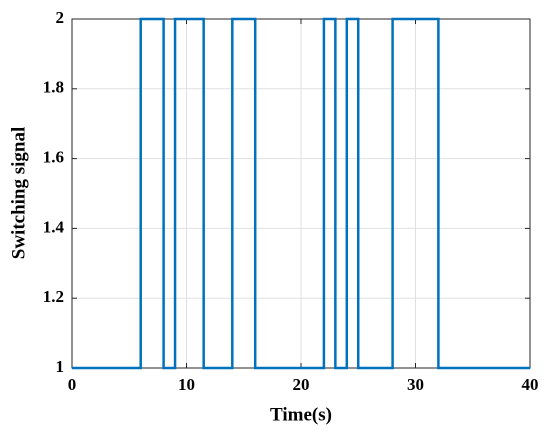  What do you see at coordinates (530, 384) in the screenshot?
I see `x-tick-label: 40` at bounding box center [530, 384].